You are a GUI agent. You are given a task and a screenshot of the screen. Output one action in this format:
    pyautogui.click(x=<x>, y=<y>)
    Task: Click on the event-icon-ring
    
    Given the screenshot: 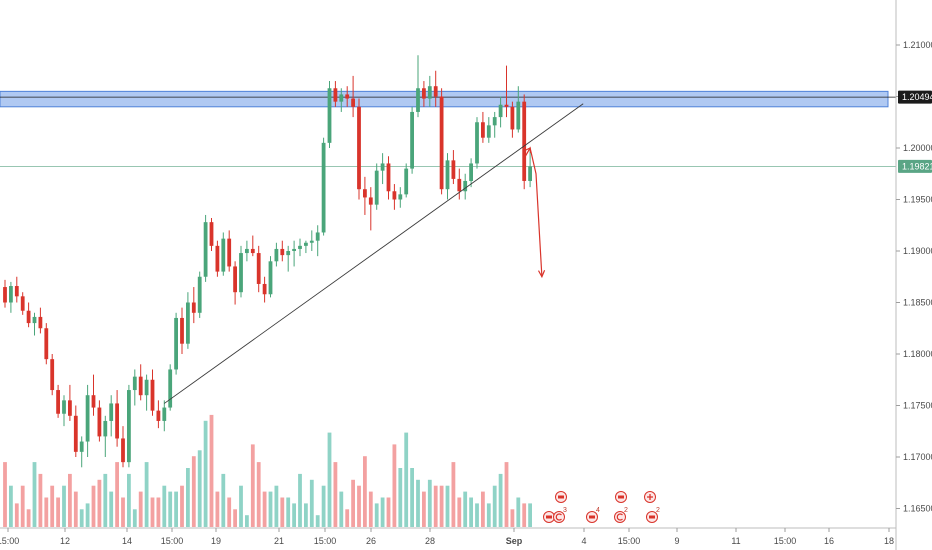 What is the action you would take?
    pyautogui.click(x=620, y=517)
    